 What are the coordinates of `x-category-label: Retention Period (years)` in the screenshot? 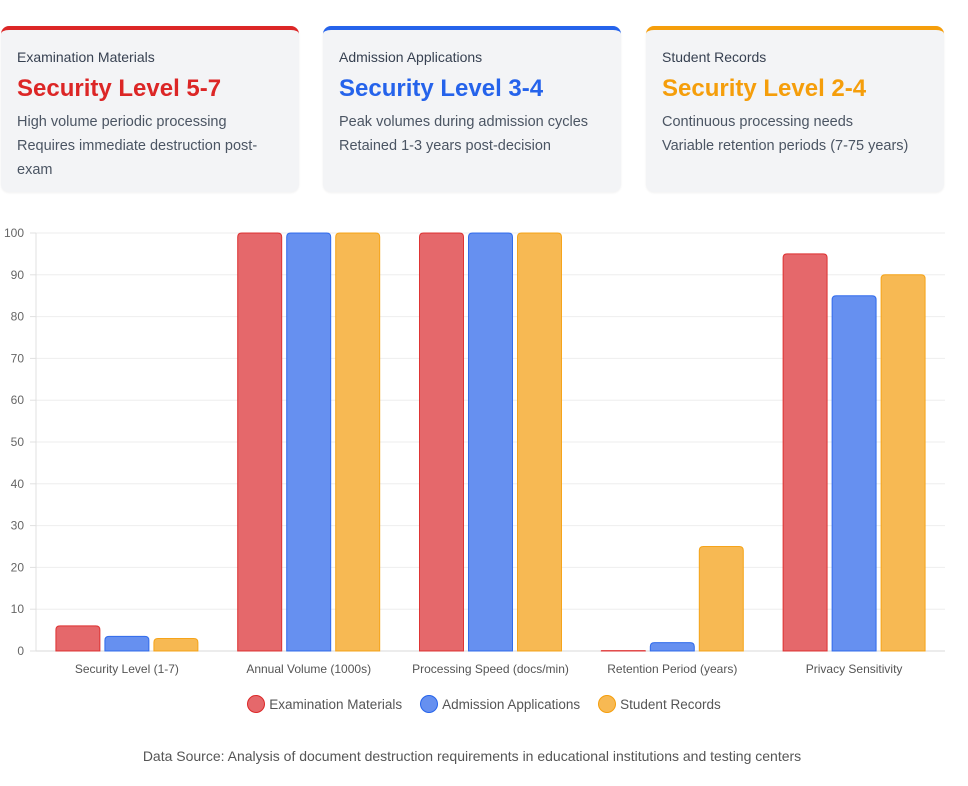 It's located at (672, 669).